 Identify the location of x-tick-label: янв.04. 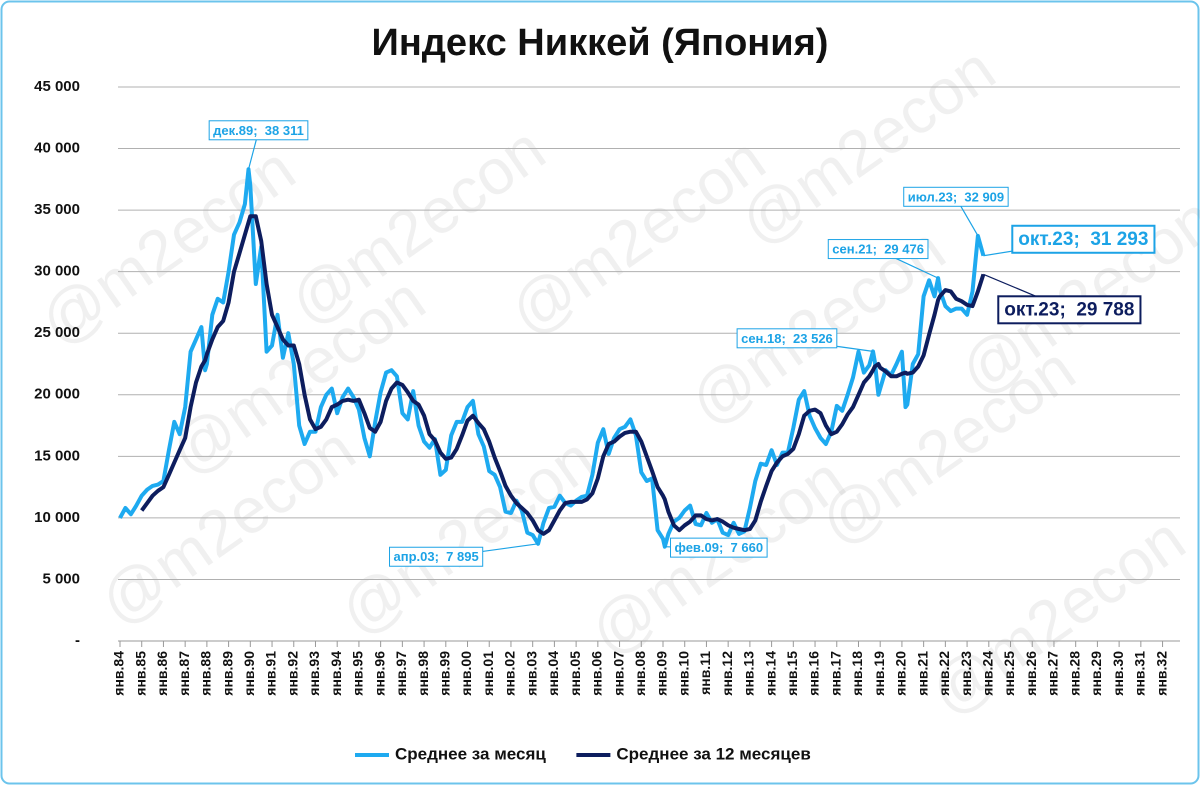
(553, 673).